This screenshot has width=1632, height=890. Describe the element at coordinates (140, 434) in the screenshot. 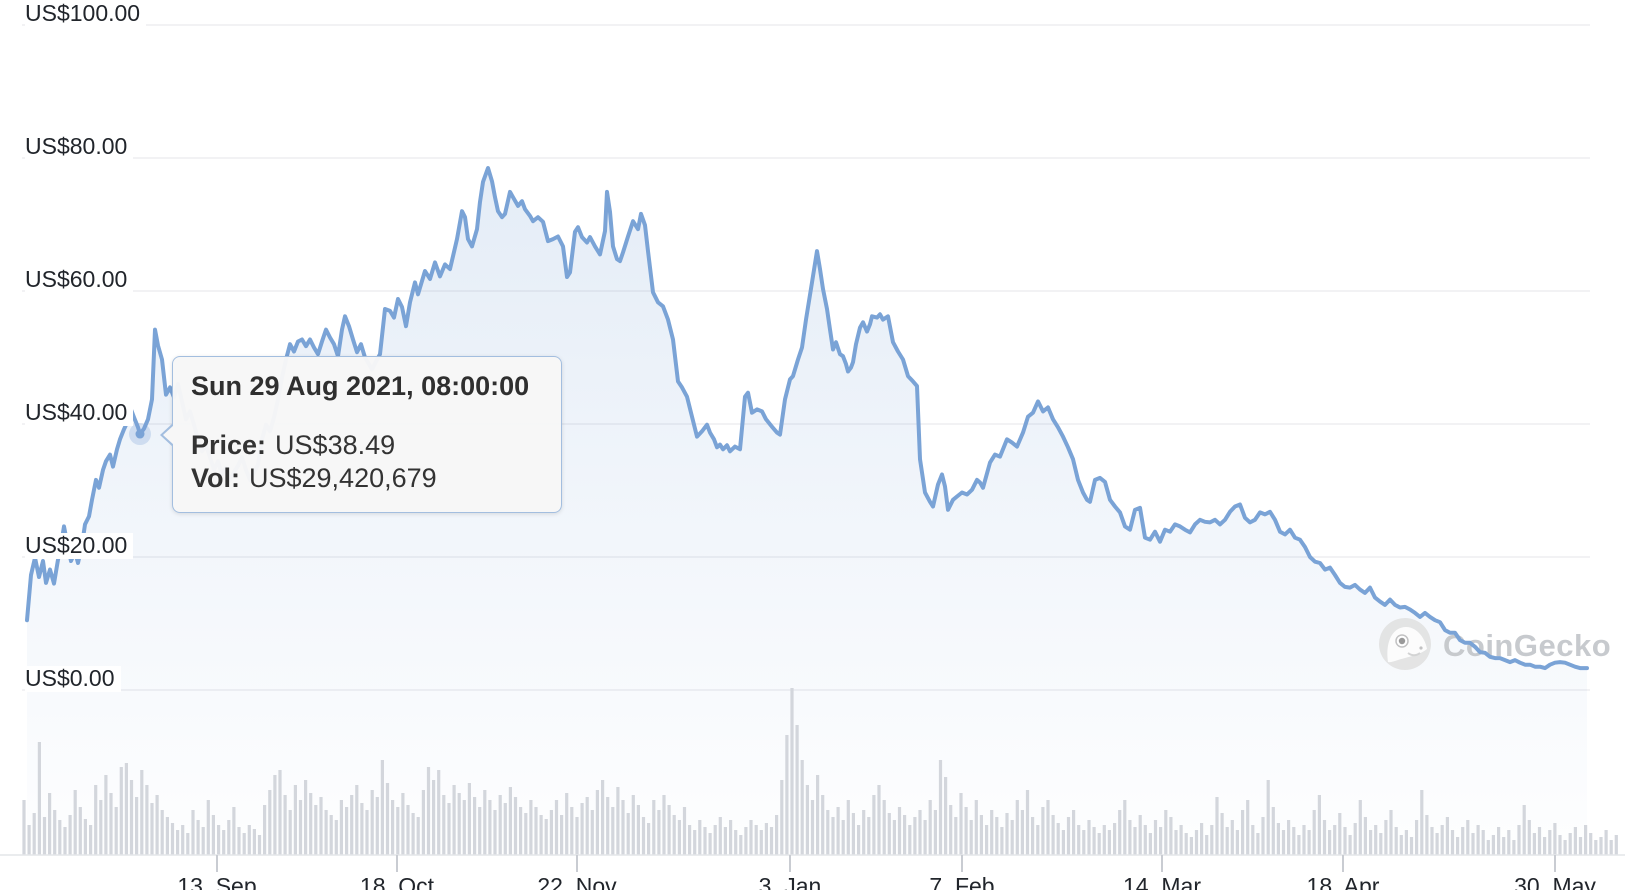

I see `marker-dot` at that location.